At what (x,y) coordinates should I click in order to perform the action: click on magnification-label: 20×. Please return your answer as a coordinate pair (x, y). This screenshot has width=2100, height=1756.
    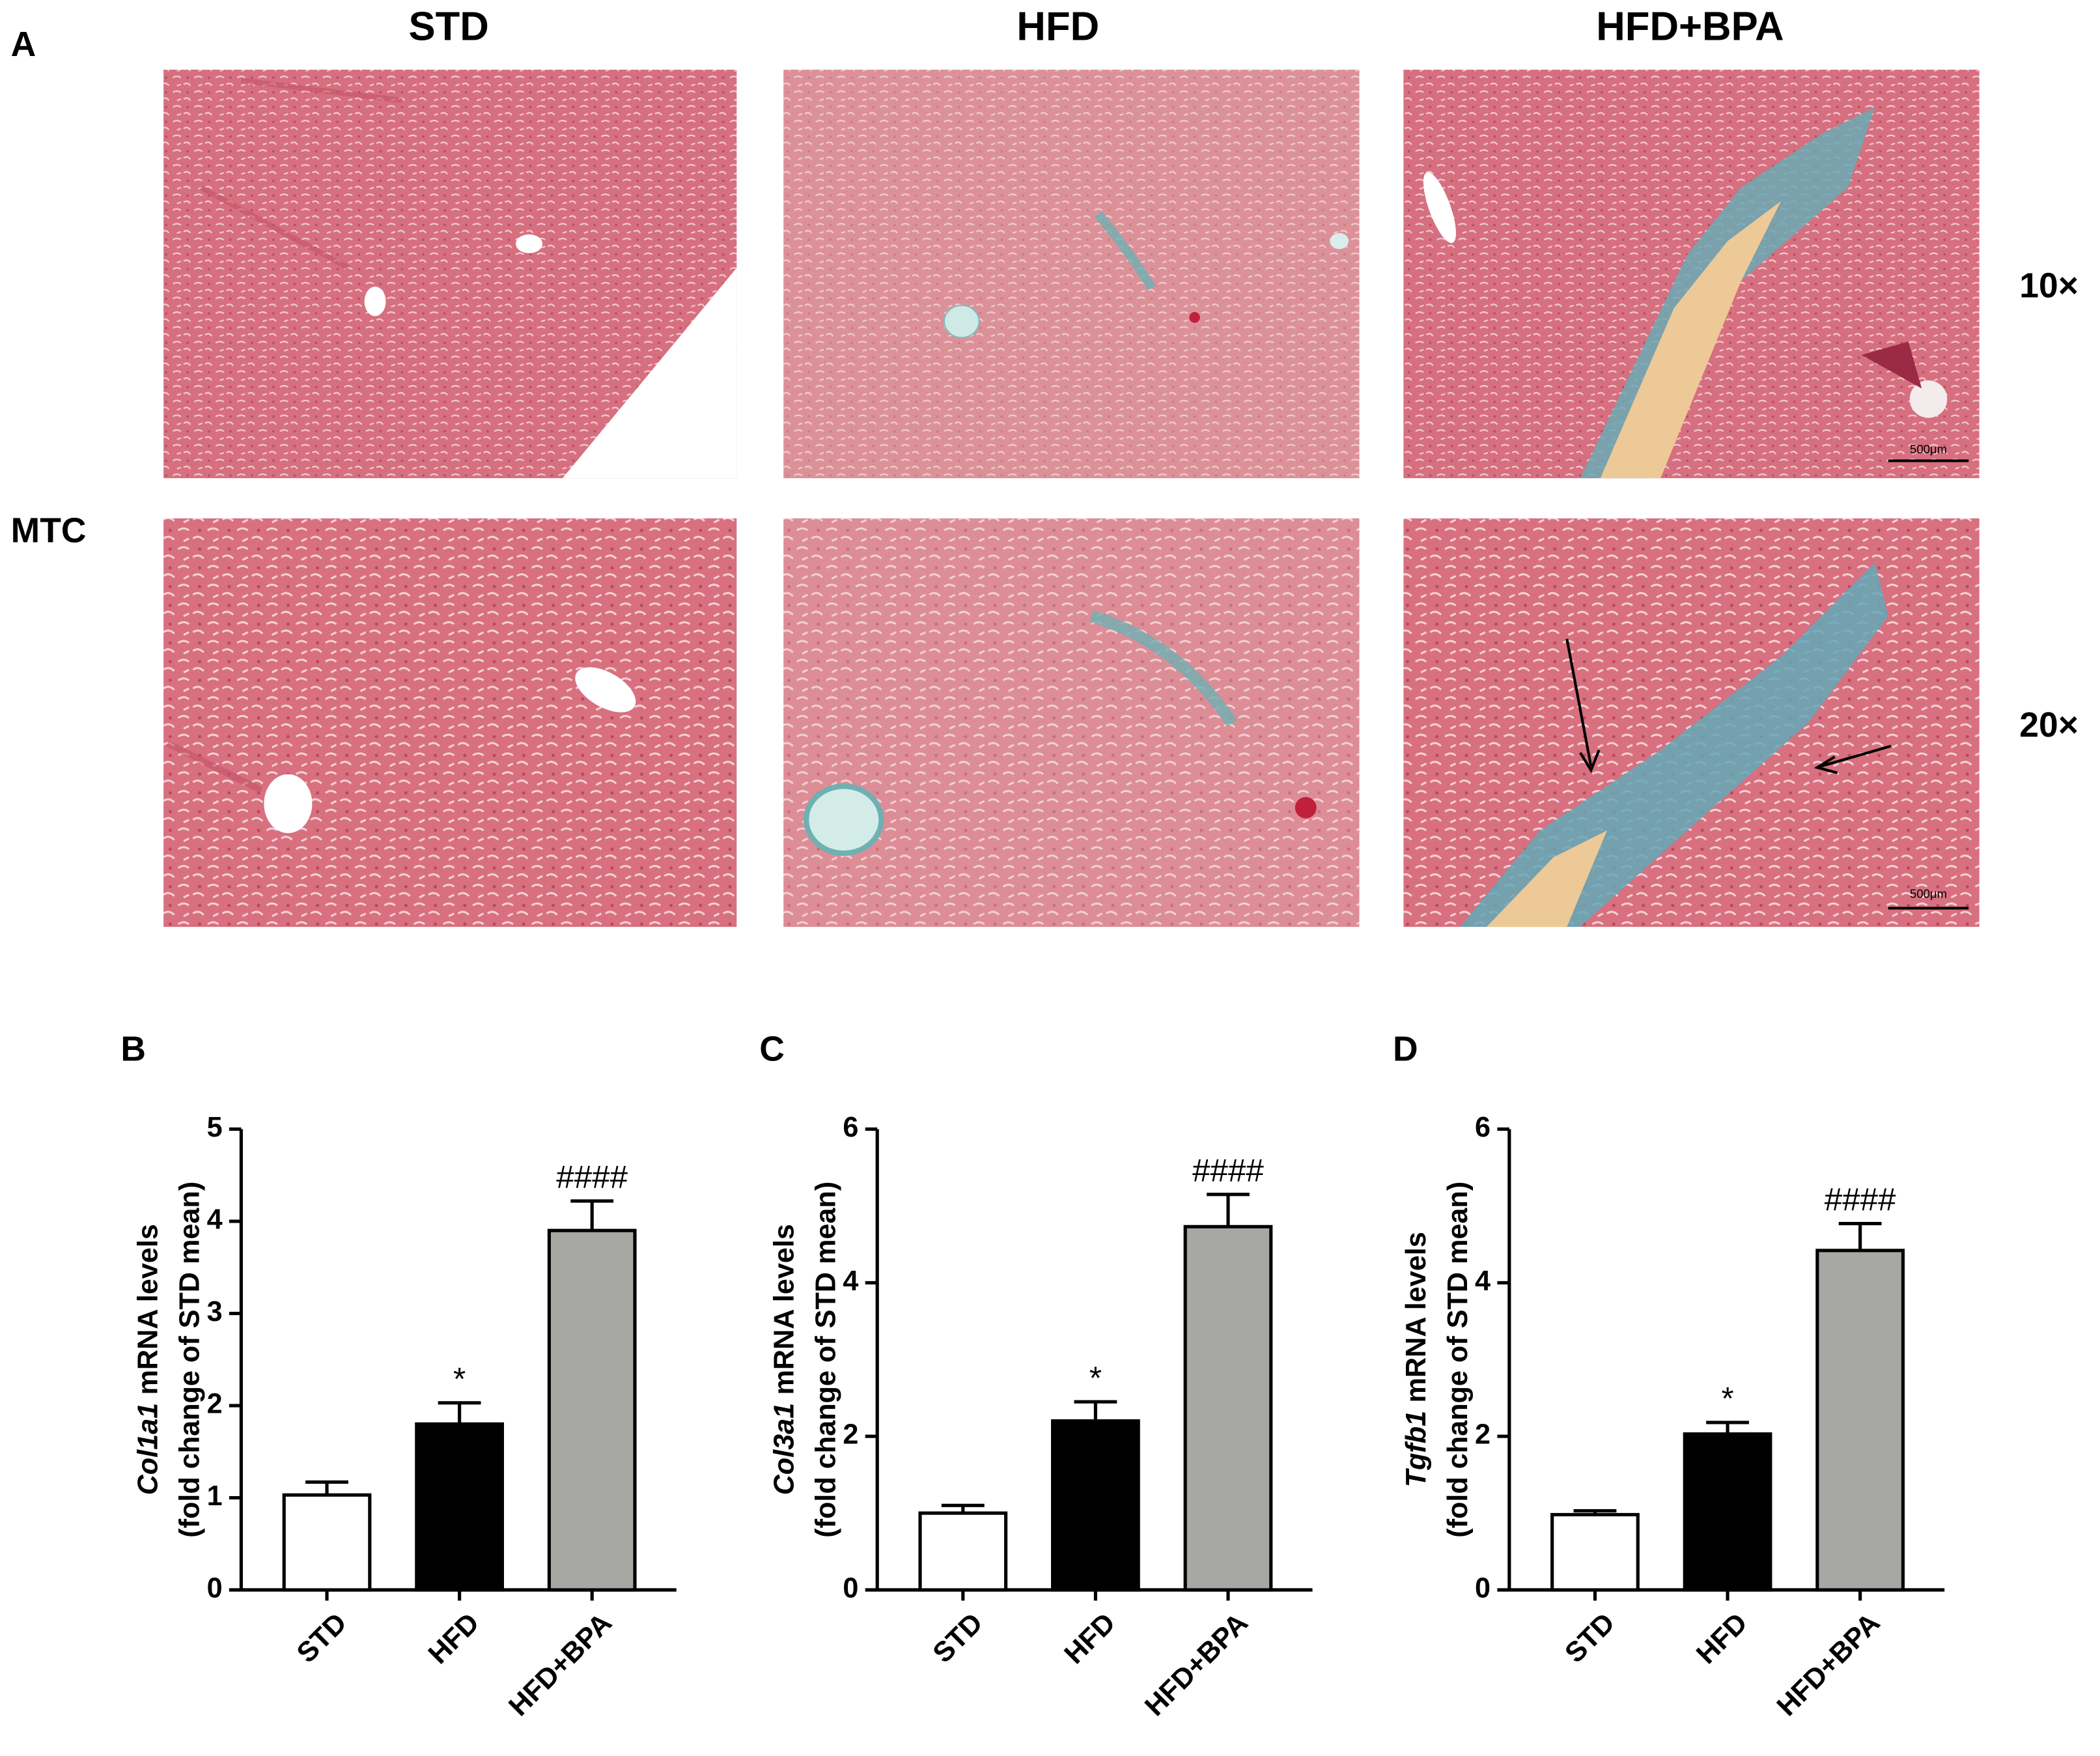
    Looking at the image, I should click on (2049, 725).